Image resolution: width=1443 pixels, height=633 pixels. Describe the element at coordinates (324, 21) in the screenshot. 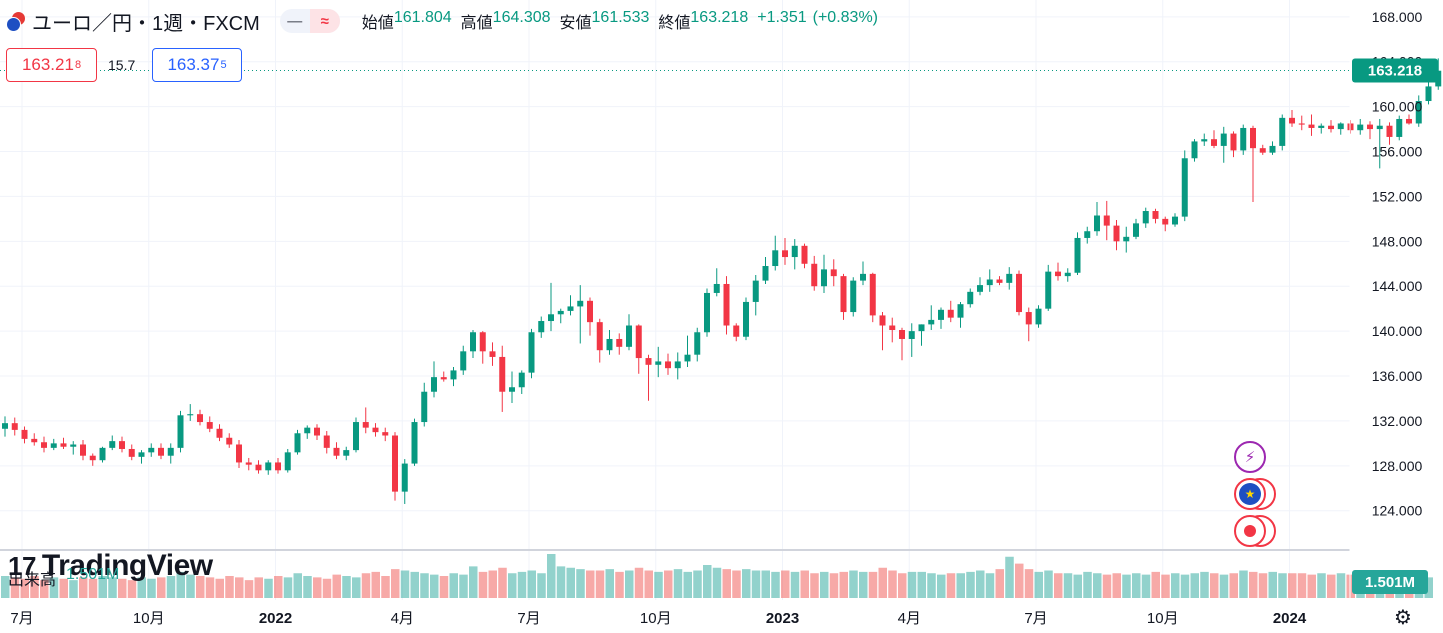

I see `approx-icon: ≈` at that location.